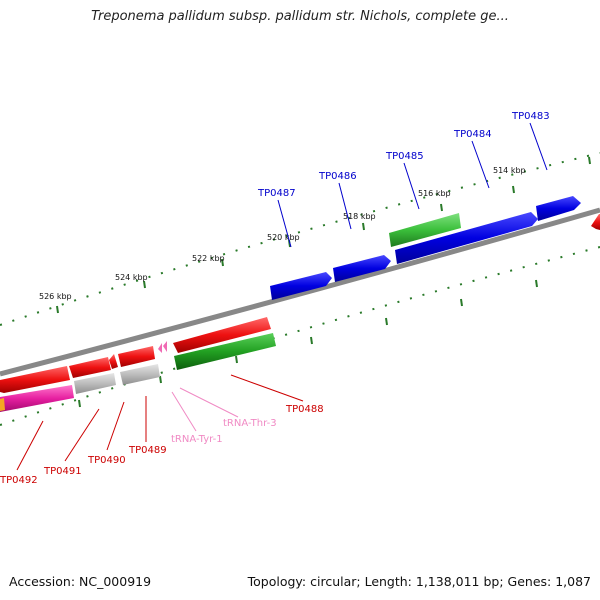 Image resolution: width=600 pixels, height=600 pixels. What do you see at coordinates (62, 471) in the screenshot?
I see `gene-label: TP0491` at bounding box center [62, 471].